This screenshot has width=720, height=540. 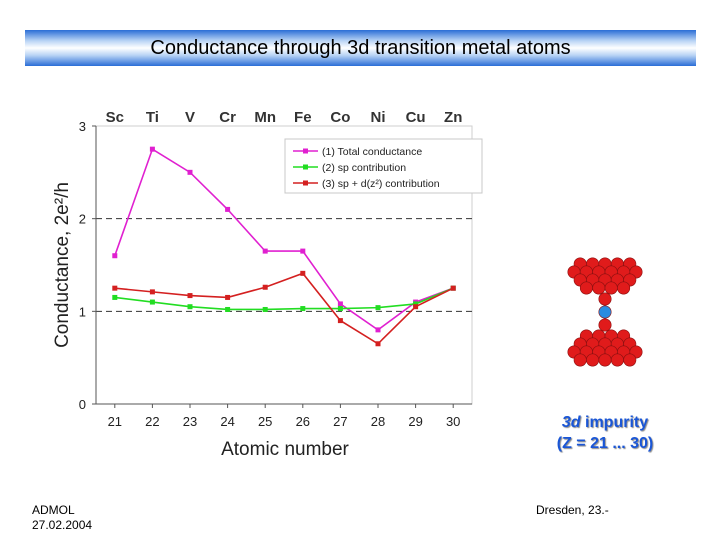 What do you see at coordinates (453, 117) in the screenshot?
I see `element-symbol-label: Zn` at bounding box center [453, 117].